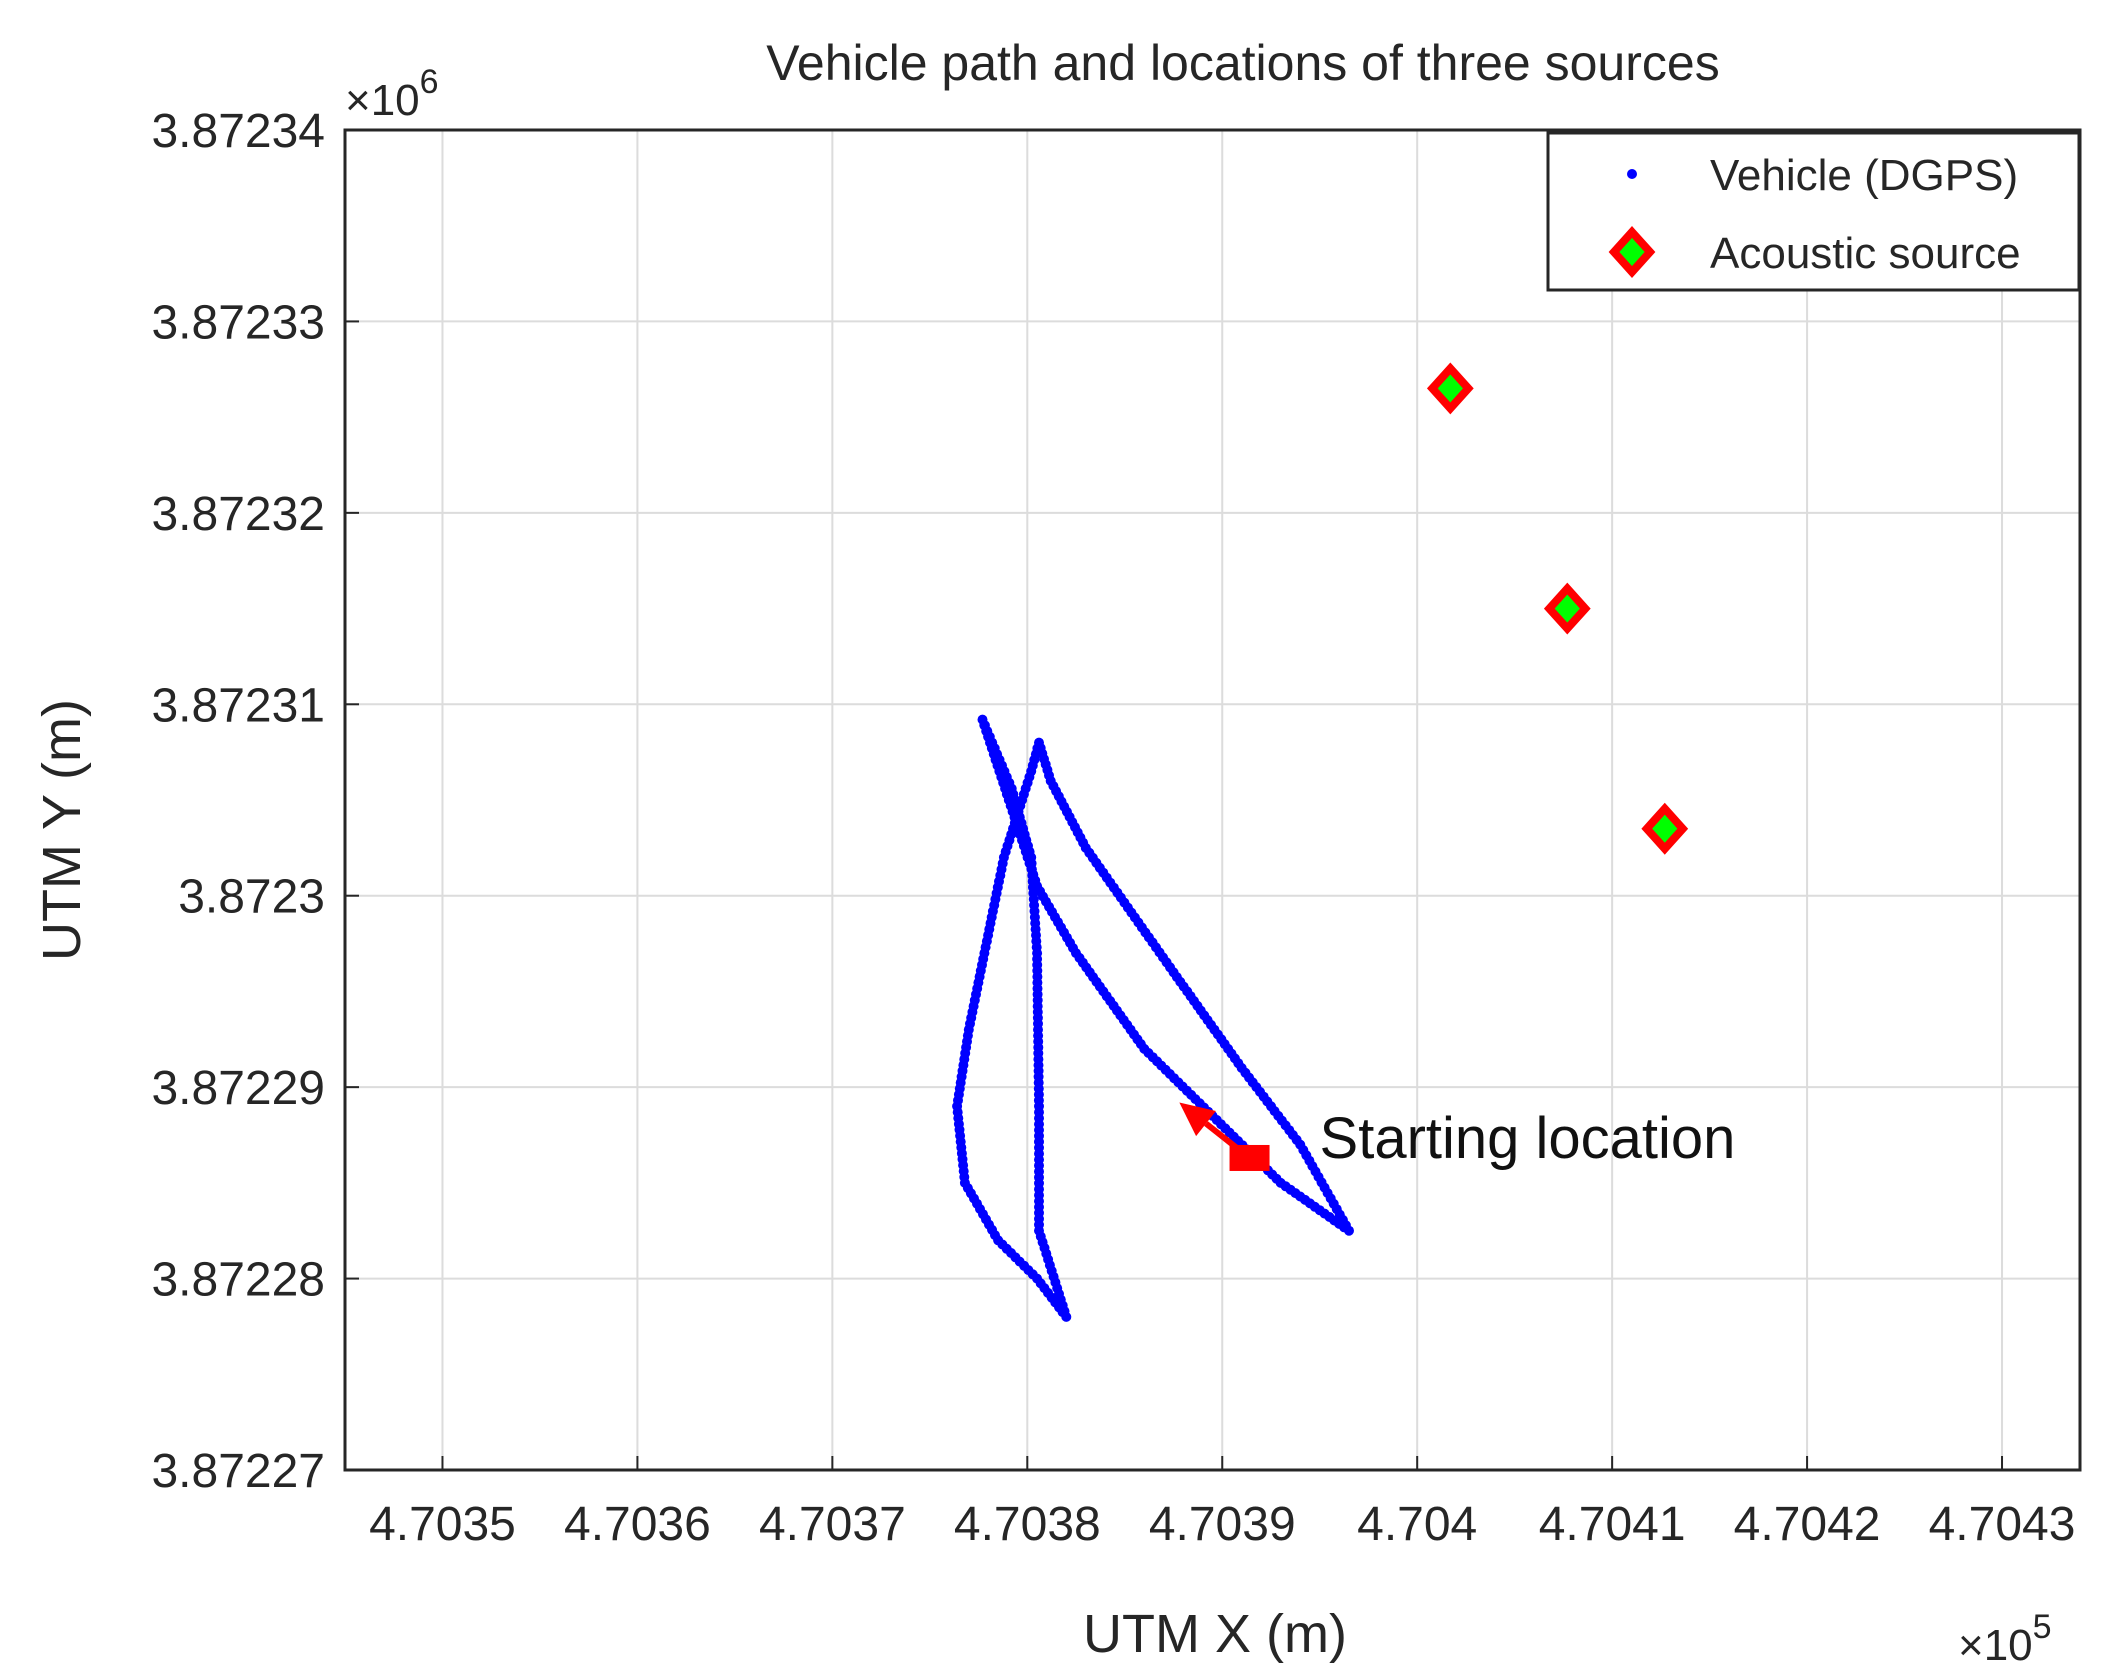  I want to click on annotation-text: Starting location, so click(1528, 1138).